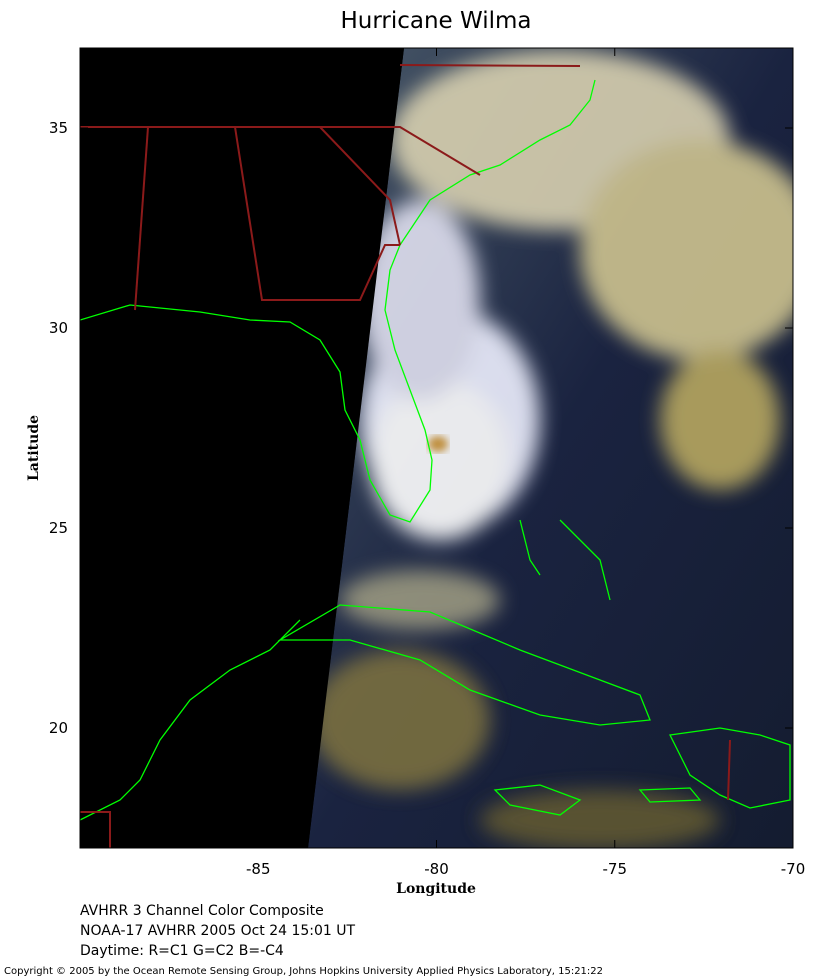 This screenshot has height=980, width=823. What do you see at coordinates (436, 869) in the screenshot?
I see `x-tick-label: -80` at bounding box center [436, 869].